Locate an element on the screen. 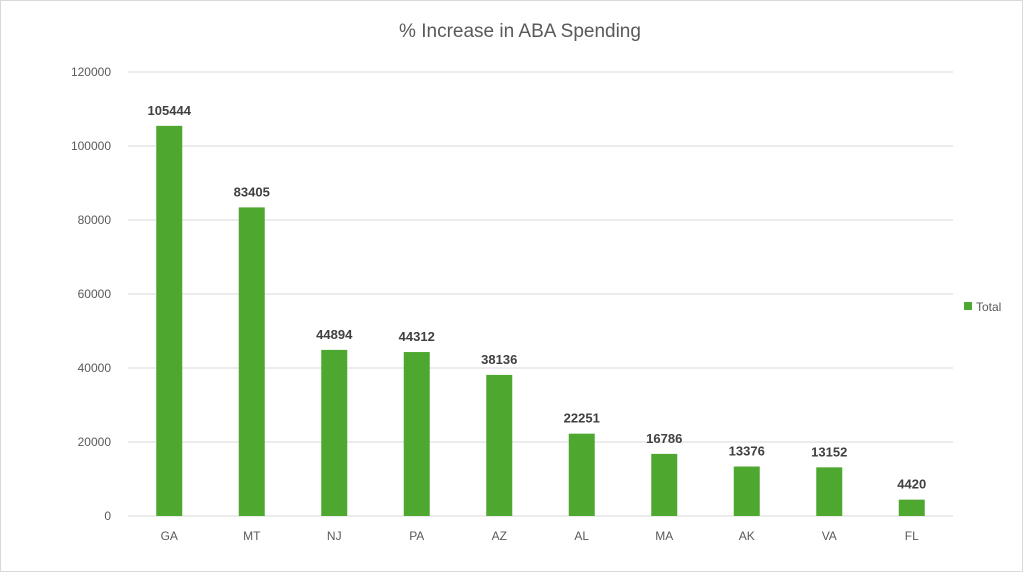  x-tick-label-fl: FL is located at coordinates (912, 536).